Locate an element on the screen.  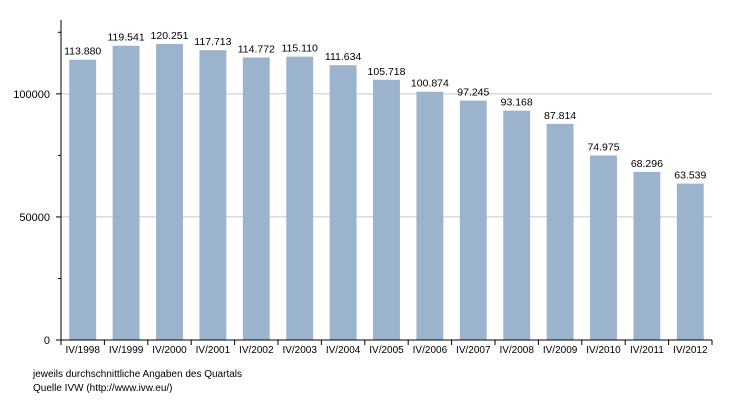
bar-value-label: 117.713 is located at coordinates (212, 42).